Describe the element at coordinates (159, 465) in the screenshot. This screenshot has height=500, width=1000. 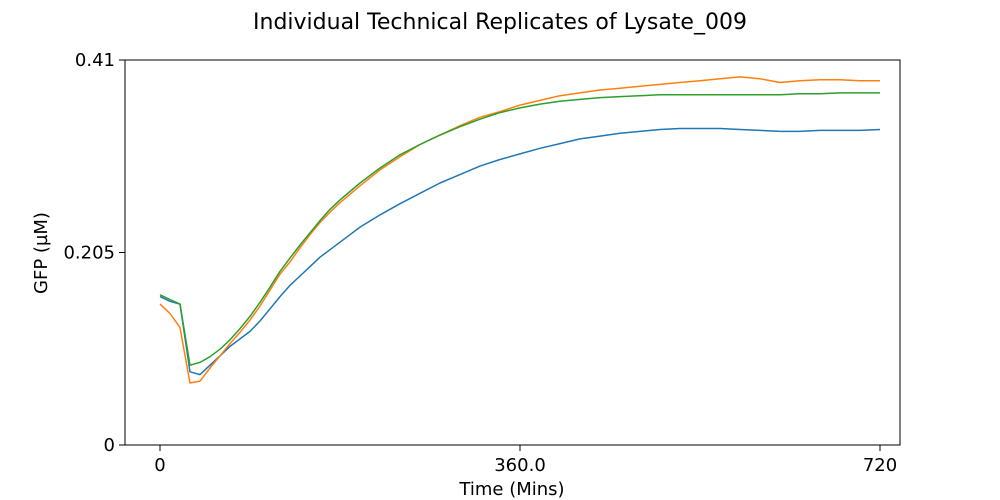
I see `x-tick-label: 0` at that location.